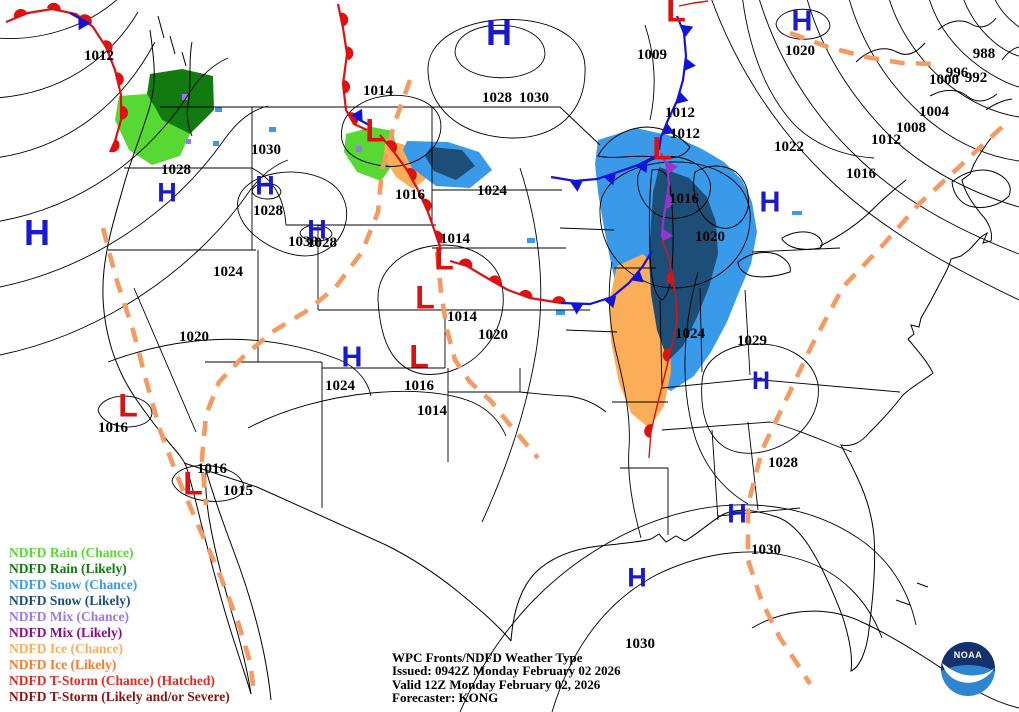  Describe the element at coordinates (957, 73) in the screenshot. I see `isobar-label: 996` at that location.